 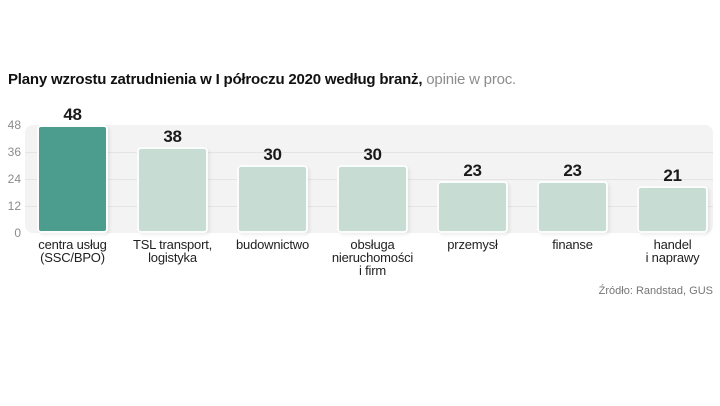 What do you see at coordinates (14, 125) in the screenshot?
I see `y-tick-label: 48` at bounding box center [14, 125].